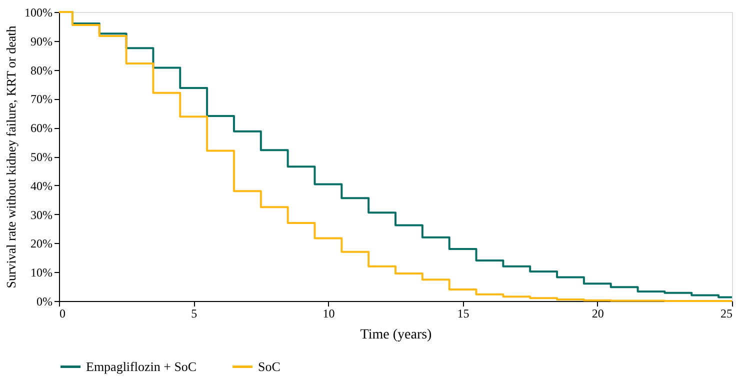  Describe the element at coordinates (44, 301) in the screenshot. I see `y-tick-label: 0%` at that location.